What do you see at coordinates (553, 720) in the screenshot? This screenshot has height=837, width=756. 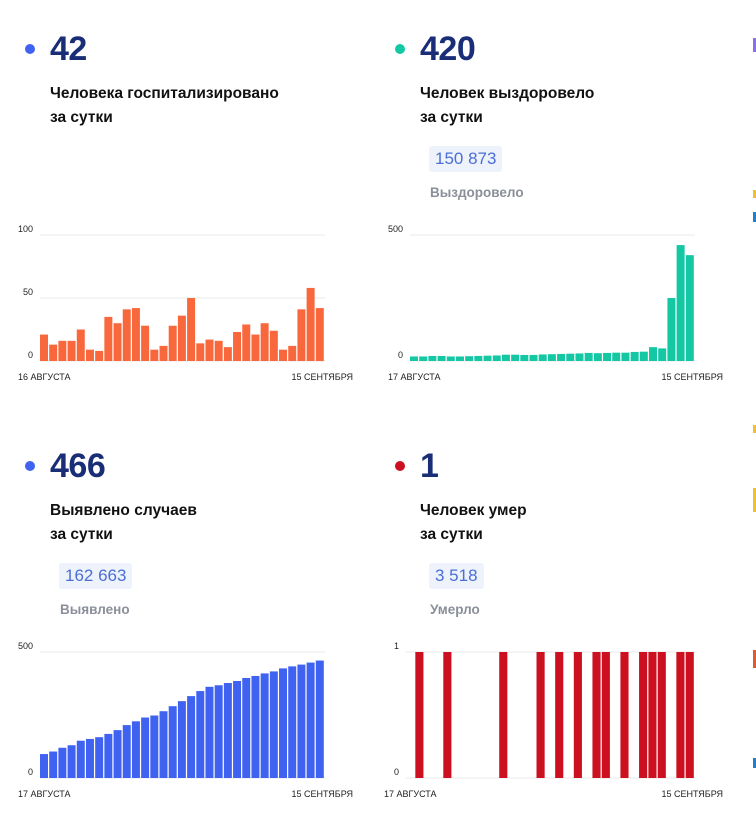 I see `deaths-chart: 0 1 17 АВГУСТА 15 СЕНТЯБРЯ` at bounding box center [553, 720].